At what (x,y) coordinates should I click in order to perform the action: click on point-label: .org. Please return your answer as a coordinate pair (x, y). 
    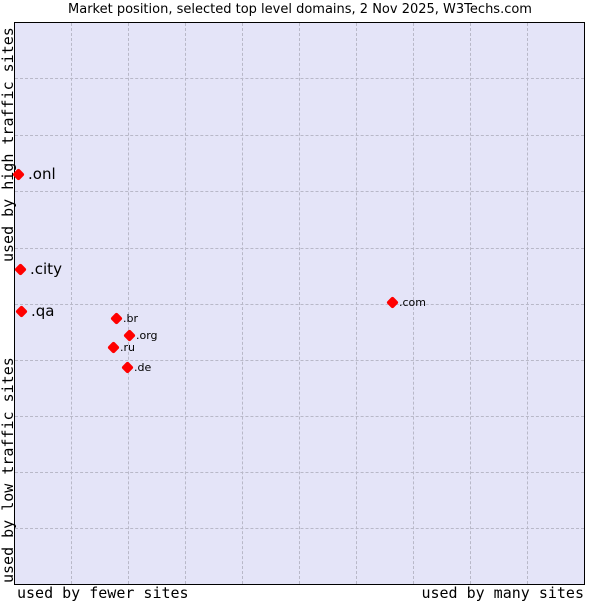
    Looking at the image, I should click on (147, 335).